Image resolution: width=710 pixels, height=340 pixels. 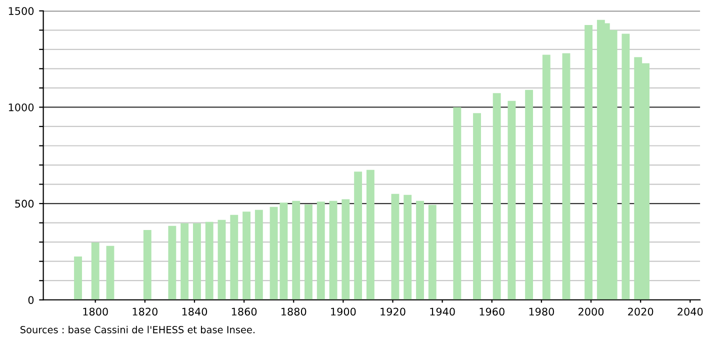 I want to click on source-note: Sources : base Cassini de l'EHESS et base Insee., so click(x=137, y=330).